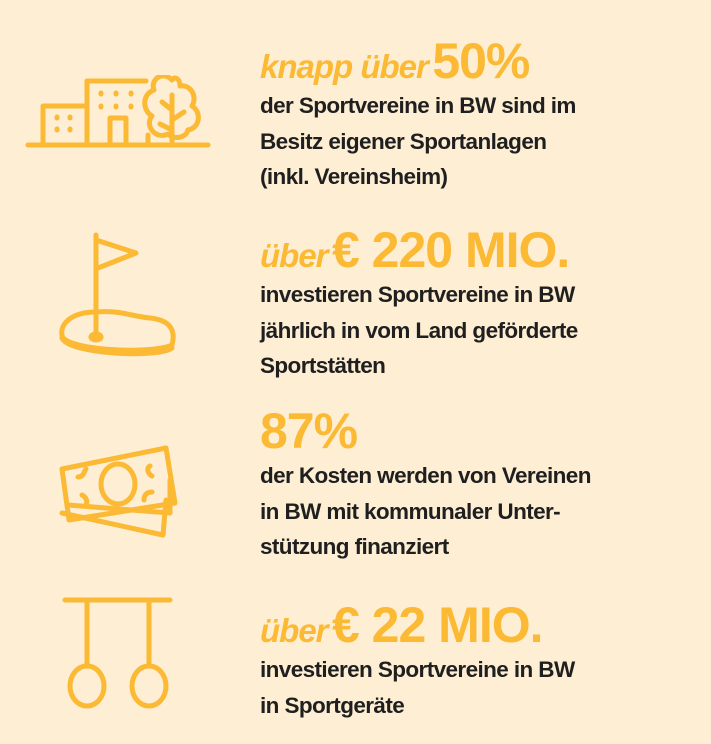  Describe the element at coordinates (481, 61) in the screenshot. I see `fact-value: 50%` at that location.